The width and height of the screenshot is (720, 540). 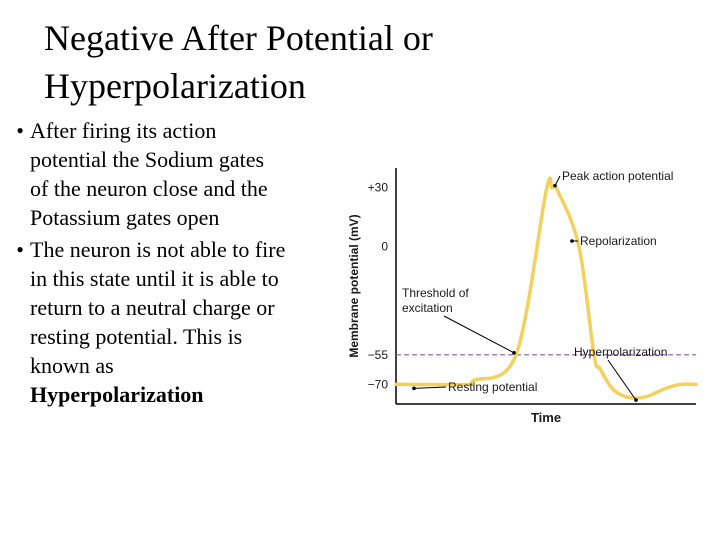 What do you see at coordinates (354, 285) in the screenshot?
I see `y-axis-title: Membrane potential (mV)` at bounding box center [354, 285].